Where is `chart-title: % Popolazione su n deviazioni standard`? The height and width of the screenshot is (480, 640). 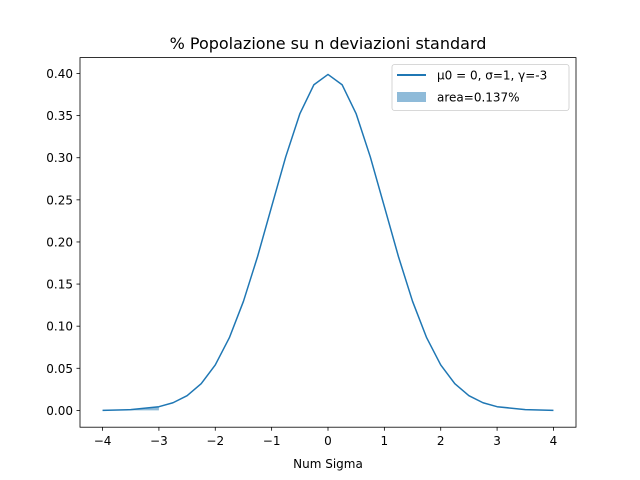
chart-title: % Popolazione su n deviazioni standard is located at coordinates (328, 43).